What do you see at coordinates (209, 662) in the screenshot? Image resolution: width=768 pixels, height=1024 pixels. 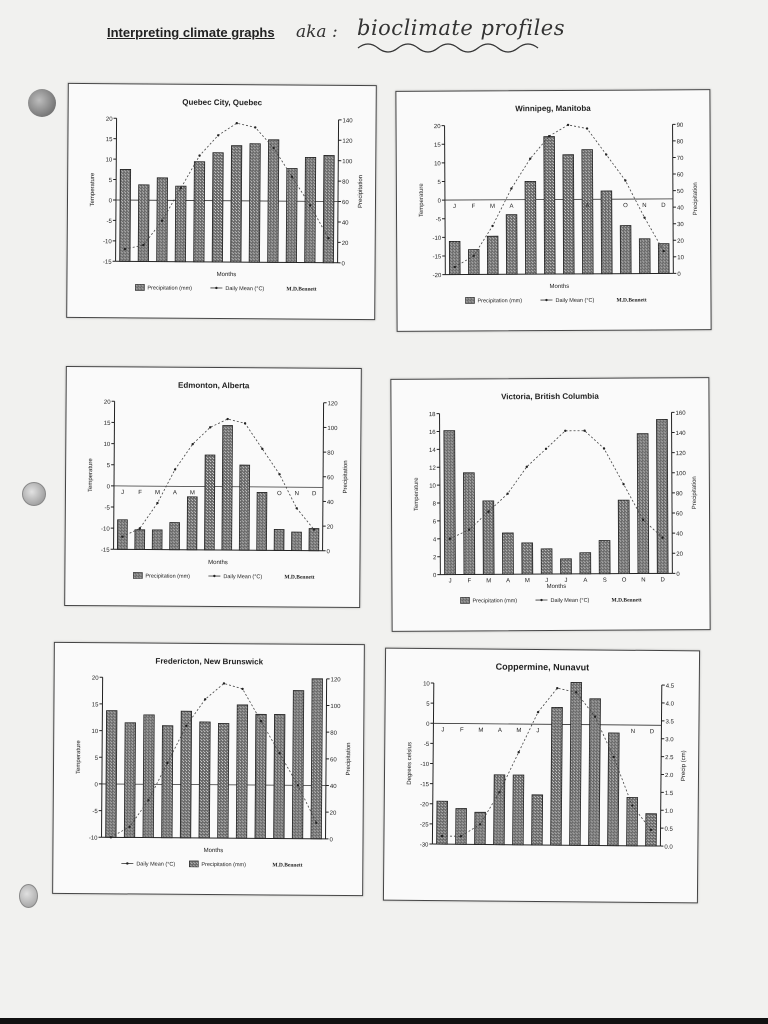 I see `chart-title: Fredericton, New Brunswick` at bounding box center [209, 662].